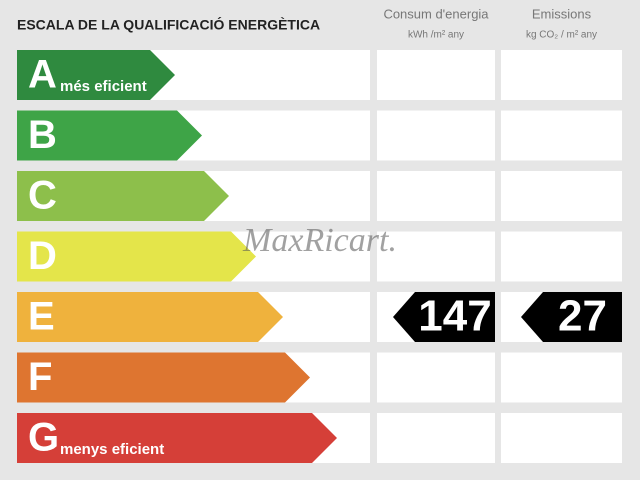 The width and height of the screenshot is (640, 480). I want to click on rating-value: 147, so click(454, 316).